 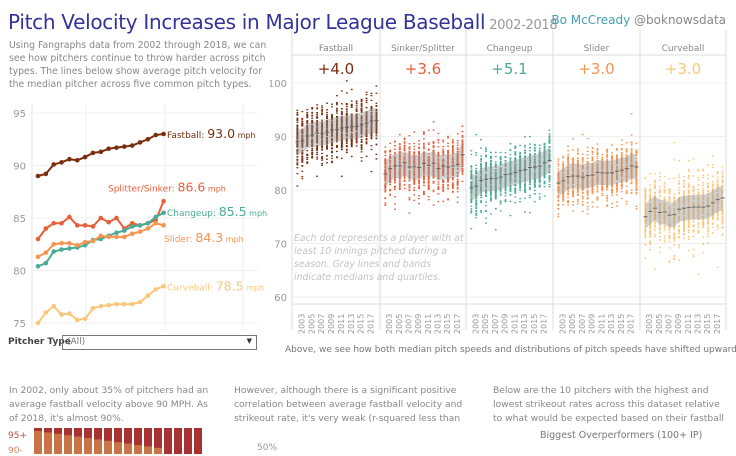 What do you see at coordinates (509, 69) in the screenshot?
I see `panel-delta-changeup: +5.1` at bounding box center [509, 69].